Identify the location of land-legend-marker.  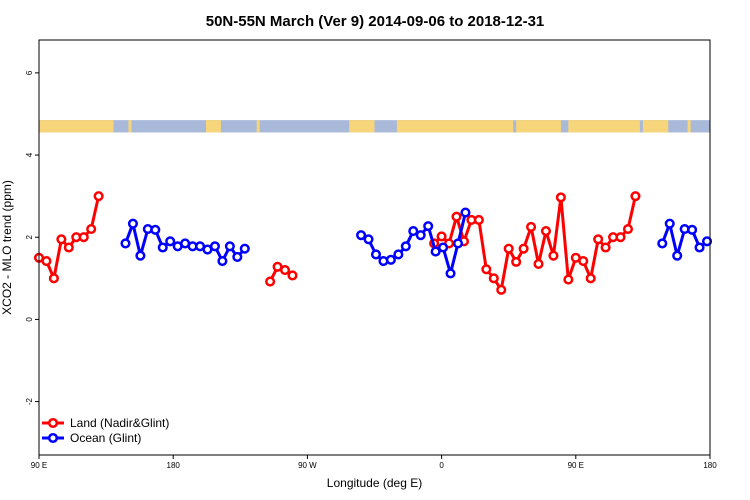
(53, 423).